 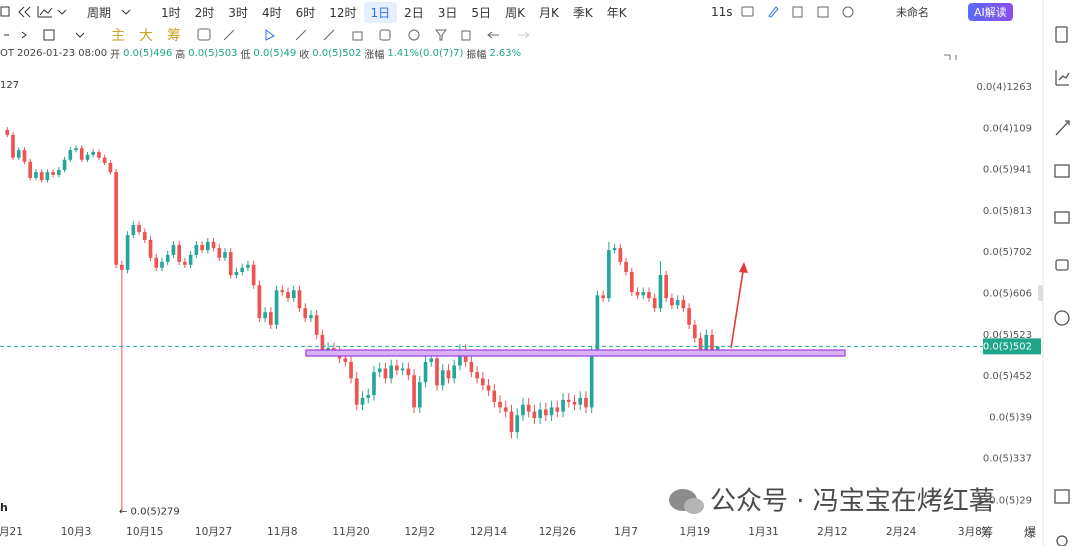 I want to click on interval-button: 2时, so click(x=204, y=12).